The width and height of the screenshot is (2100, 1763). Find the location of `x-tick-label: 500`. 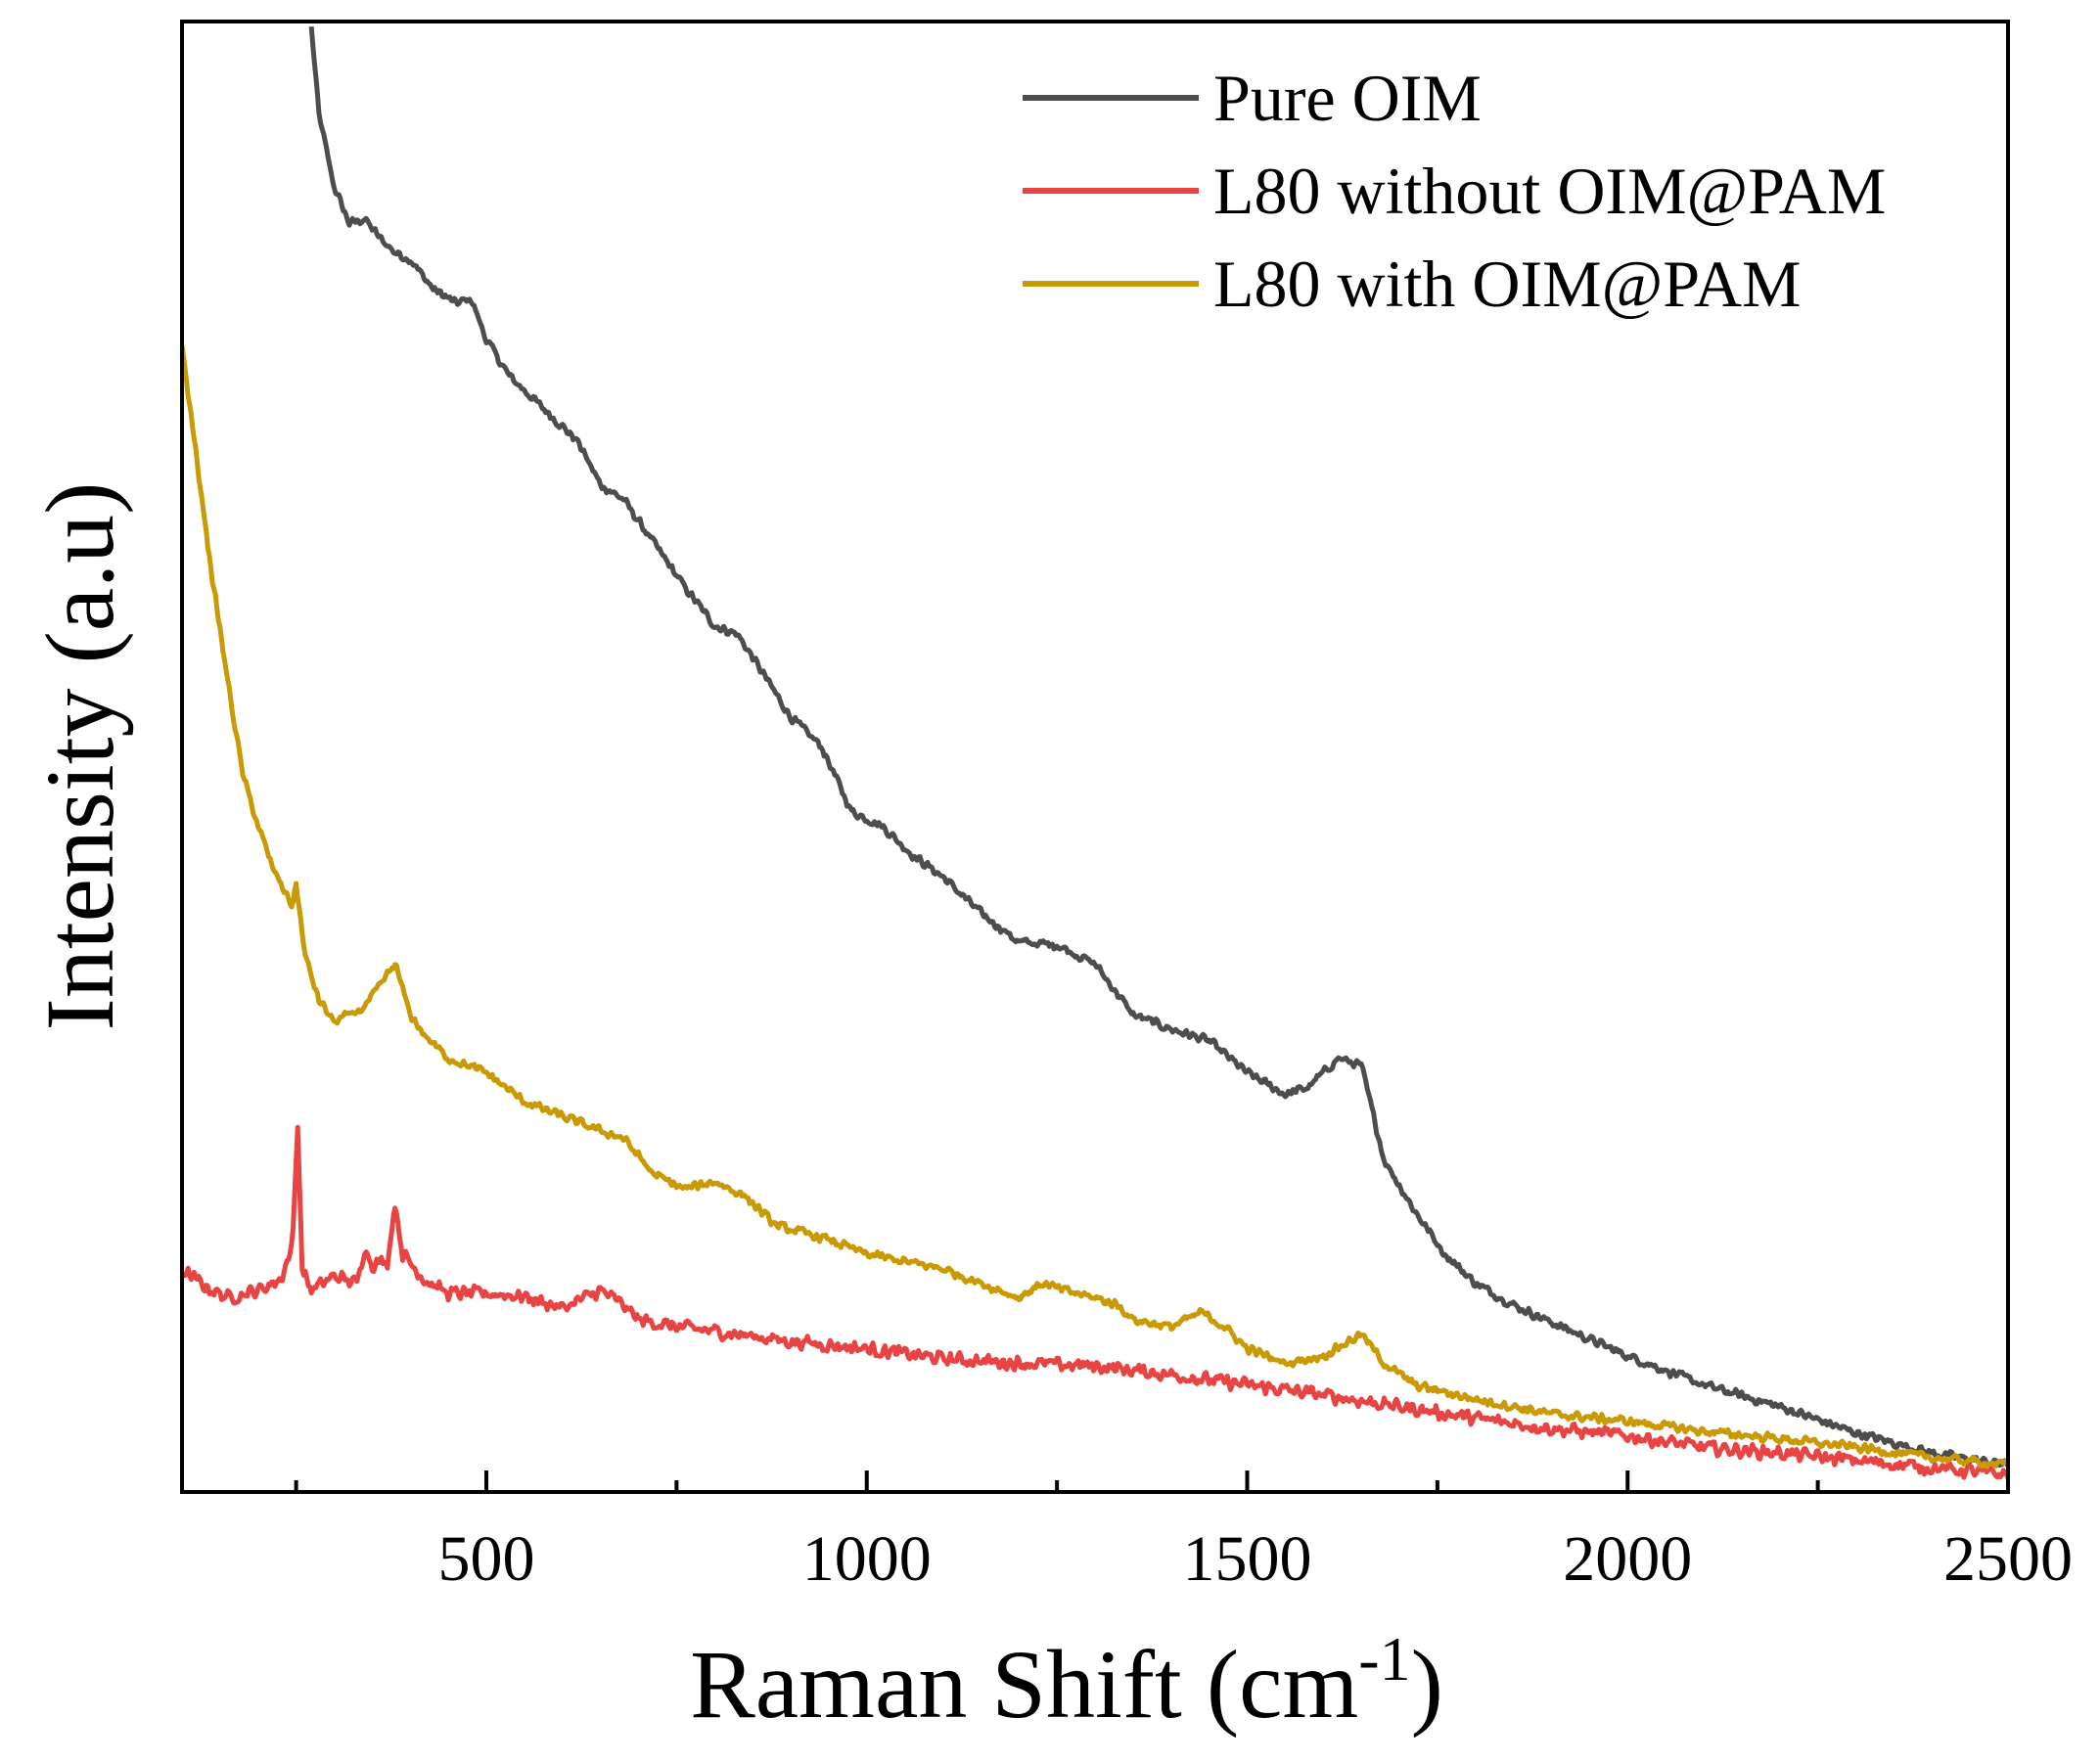

x-tick-label: 500 is located at coordinates (486, 1559).